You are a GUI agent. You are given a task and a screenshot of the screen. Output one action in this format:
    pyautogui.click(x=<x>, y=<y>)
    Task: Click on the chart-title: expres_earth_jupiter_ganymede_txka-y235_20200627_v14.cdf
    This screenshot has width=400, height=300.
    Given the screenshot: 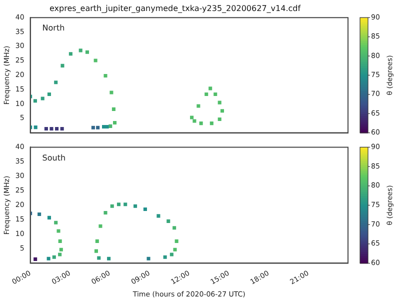 What is the action you would take?
    pyautogui.click(x=175, y=8)
    